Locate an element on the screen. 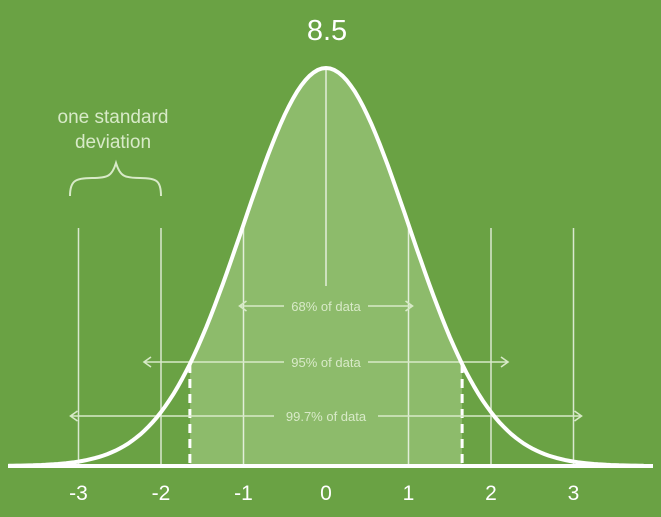  tick-label: -2 is located at coordinates (161, 493).